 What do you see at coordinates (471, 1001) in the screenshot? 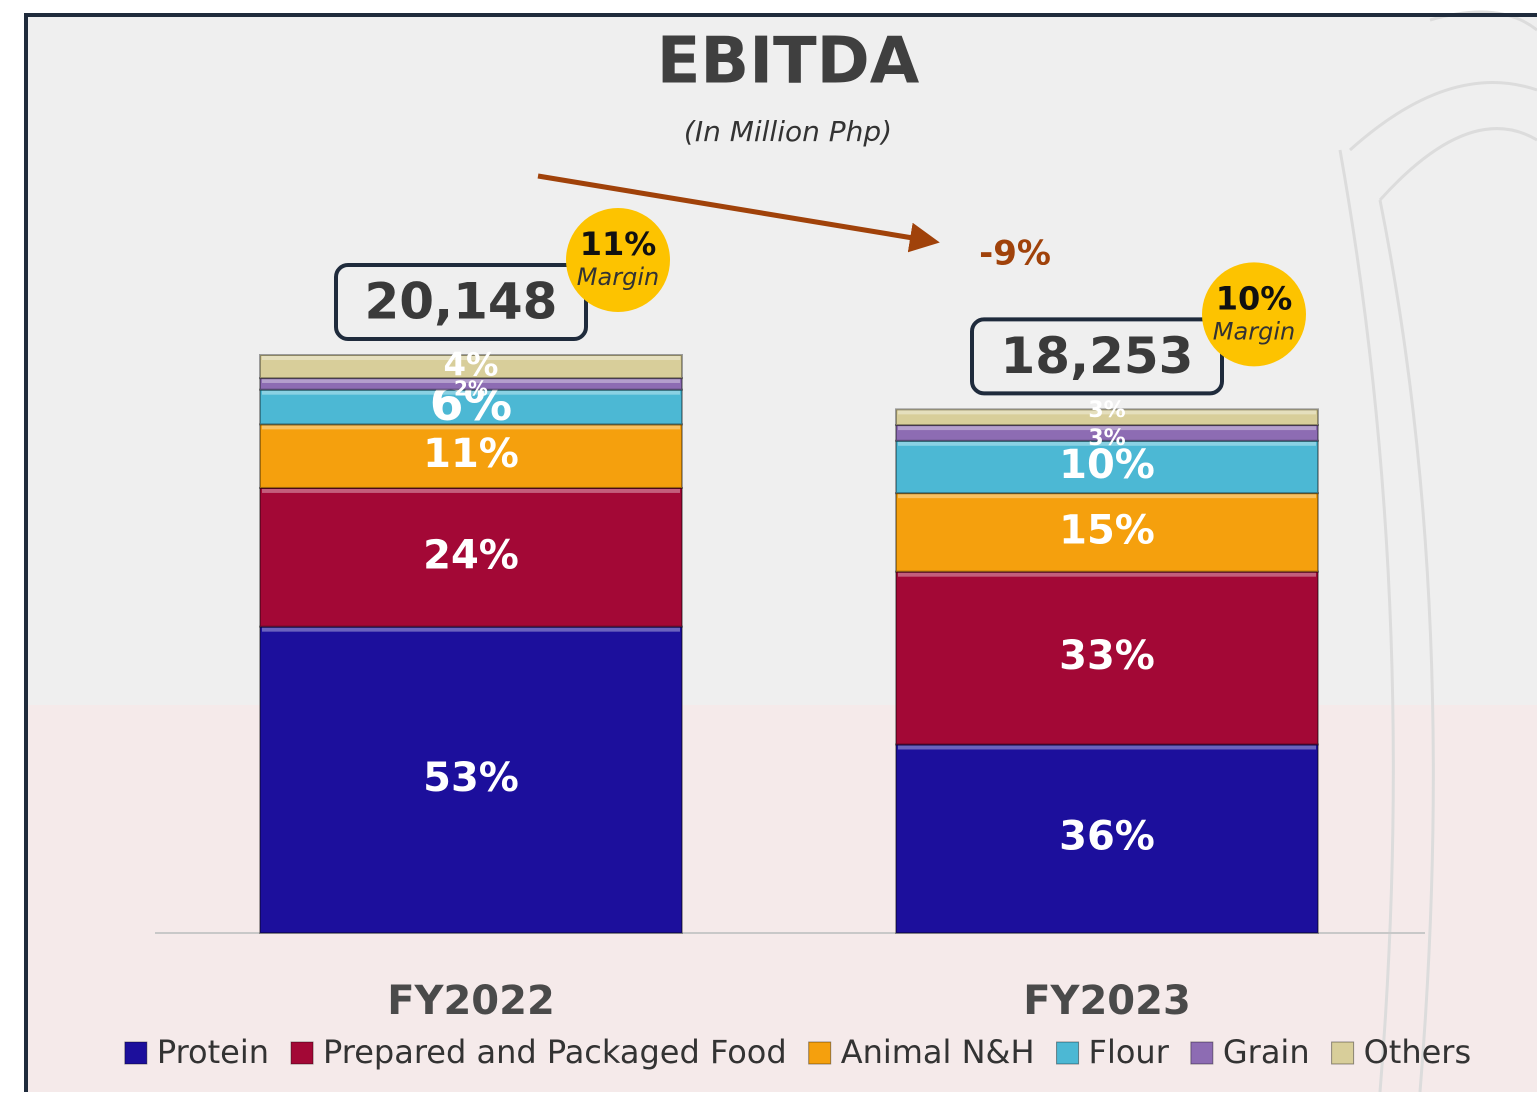
I see `x-tick-label: FY2022` at bounding box center [471, 1001].